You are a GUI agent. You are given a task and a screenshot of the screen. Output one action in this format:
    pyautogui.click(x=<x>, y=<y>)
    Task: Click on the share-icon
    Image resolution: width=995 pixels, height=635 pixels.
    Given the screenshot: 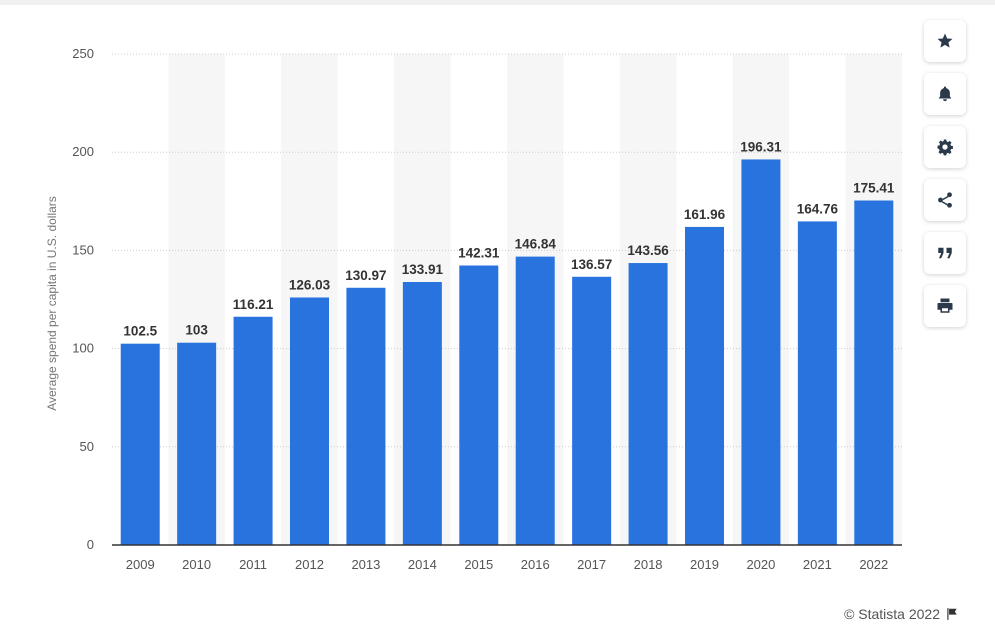 What is the action you would take?
    pyautogui.click(x=945, y=200)
    